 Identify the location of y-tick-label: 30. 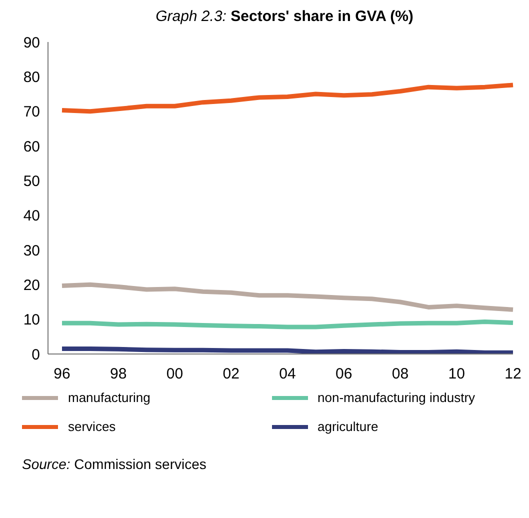
(31, 251).